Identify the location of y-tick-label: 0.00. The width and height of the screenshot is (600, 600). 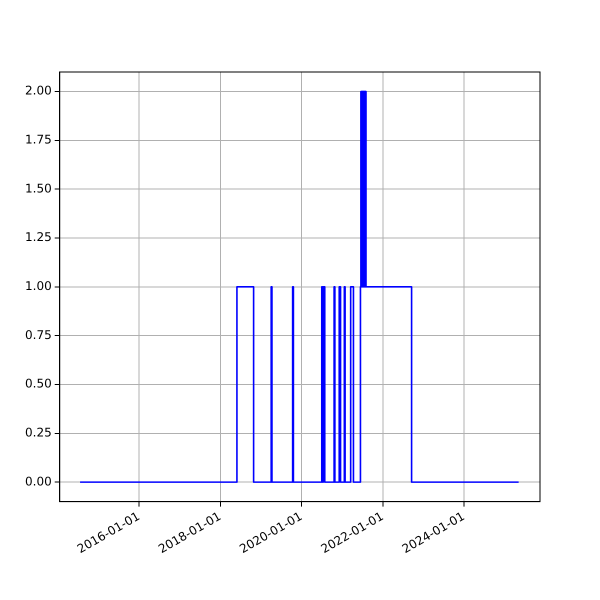
(38, 481).